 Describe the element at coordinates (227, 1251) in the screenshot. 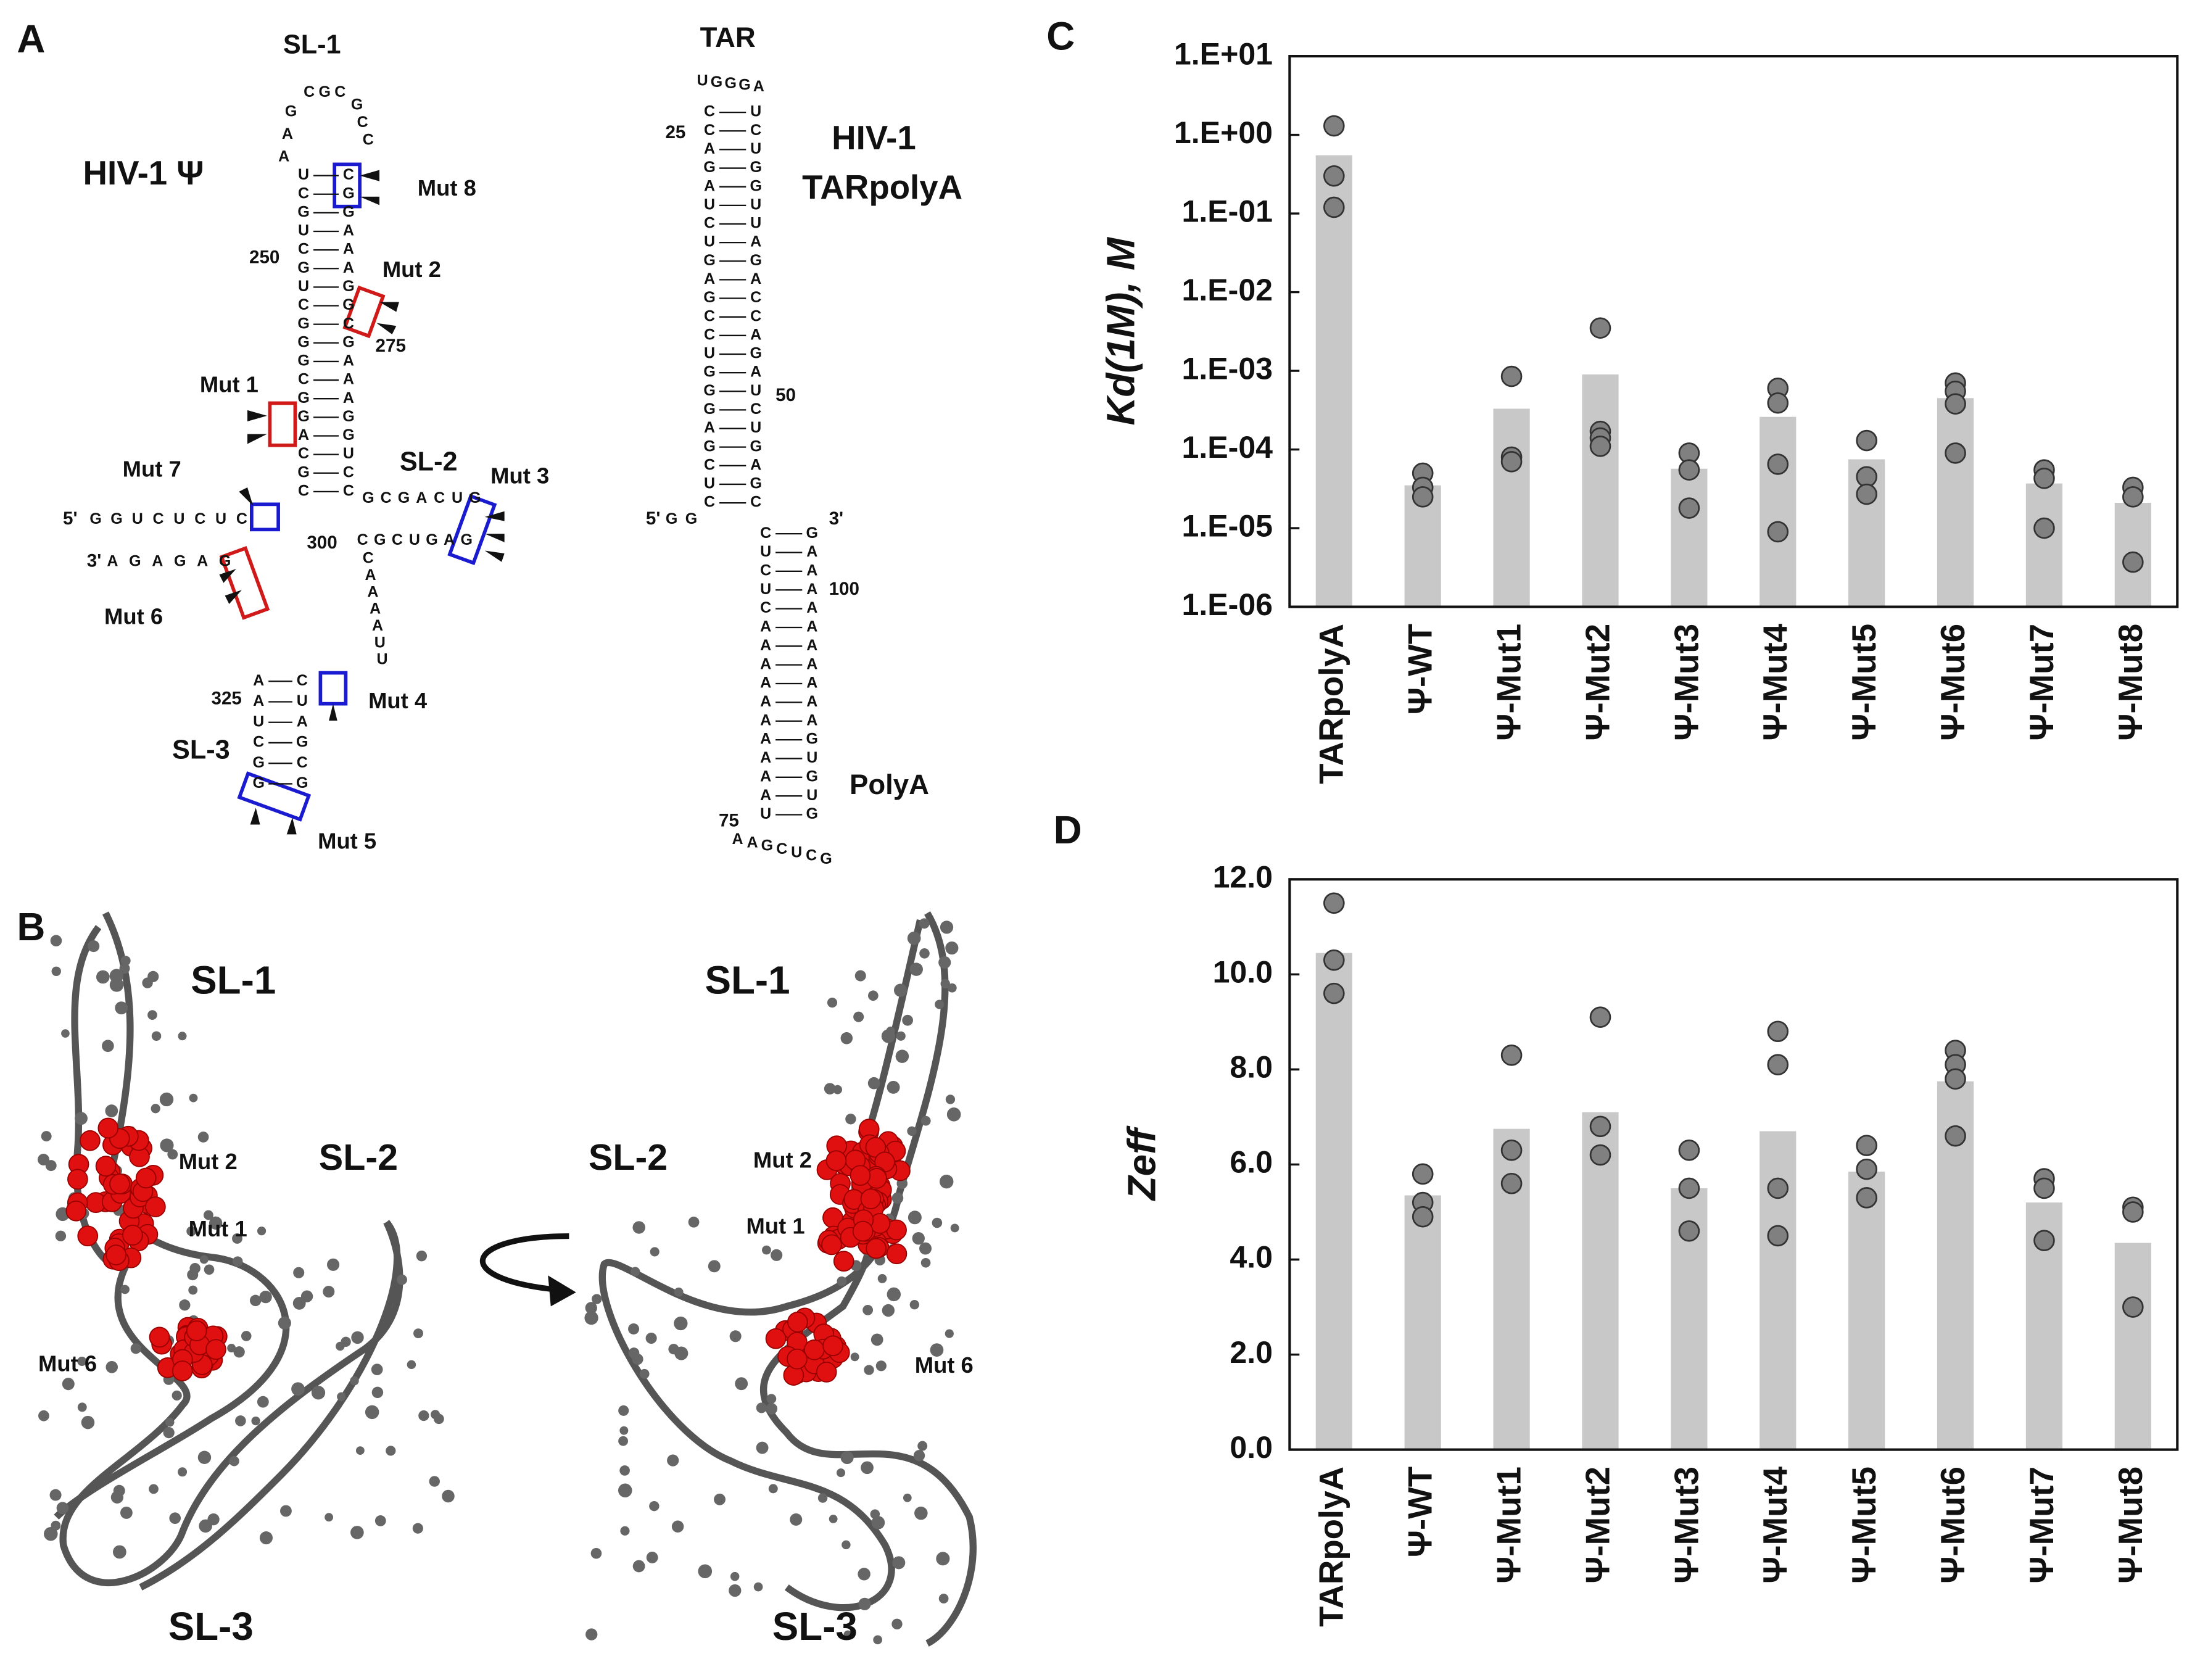

I see `backbone` at that location.